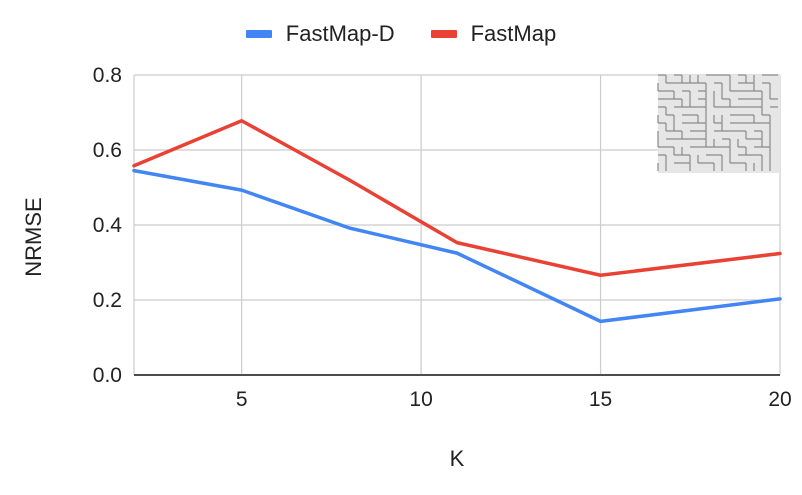  Describe the element at coordinates (107, 150) in the screenshot. I see `y-tick-label: 0.6` at that location.